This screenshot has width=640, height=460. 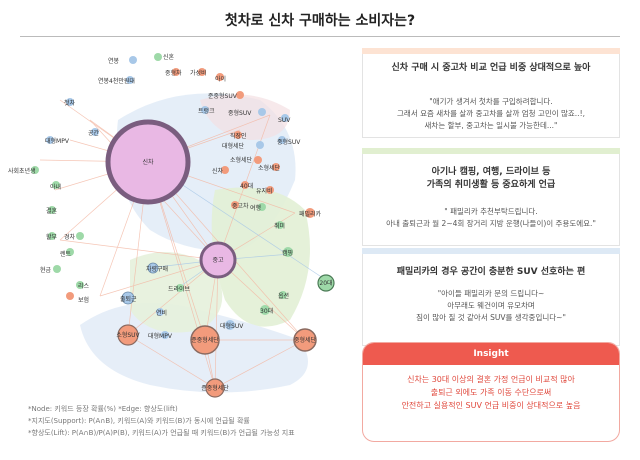 What do you see at coordinates (66, 254) in the screenshot?
I see `node-label-n20: 렌트` at bounding box center [66, 254].